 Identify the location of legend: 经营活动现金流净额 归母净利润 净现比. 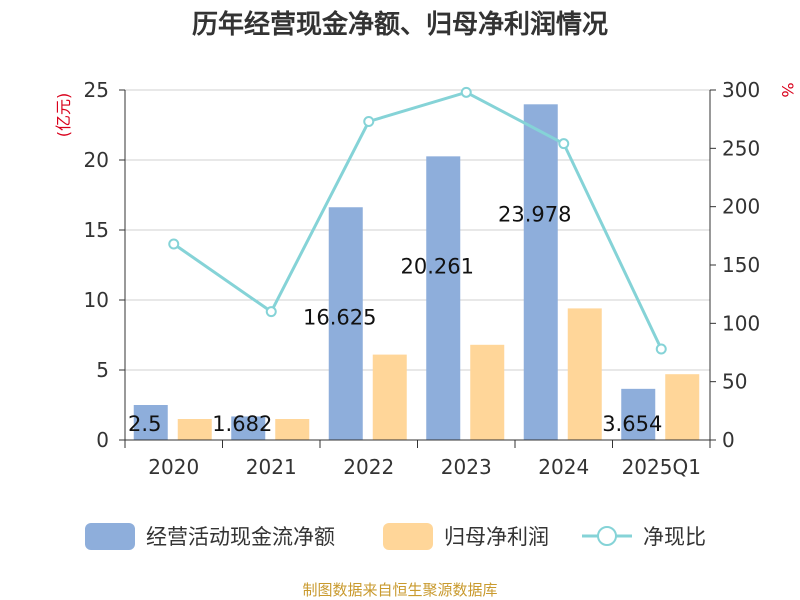
(395, 536).